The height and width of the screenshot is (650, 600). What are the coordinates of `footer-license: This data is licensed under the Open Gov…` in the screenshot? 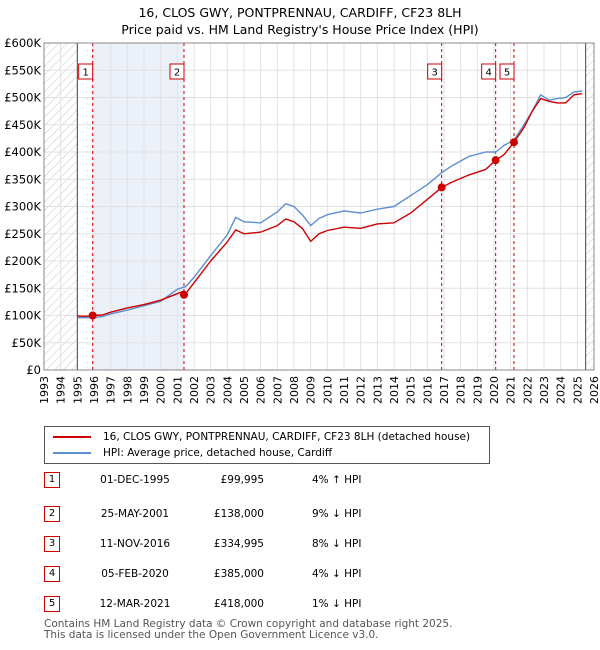 It's located at (211, 635).